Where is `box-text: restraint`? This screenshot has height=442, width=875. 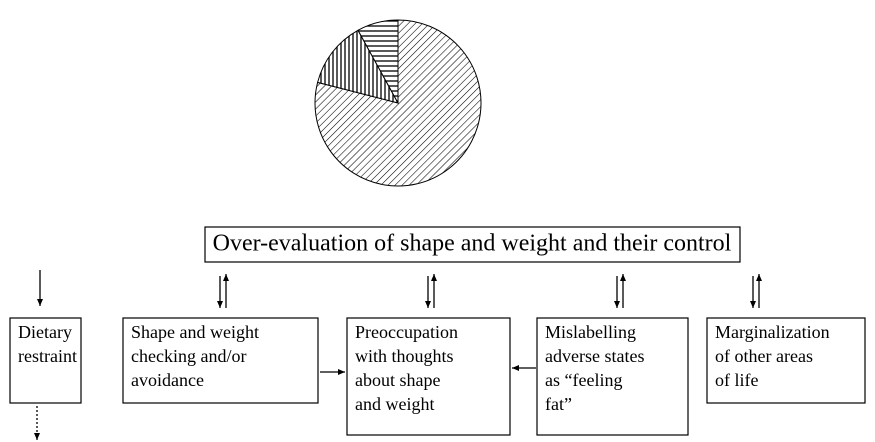
box-text: restraint is located at coordinates (47, 356).